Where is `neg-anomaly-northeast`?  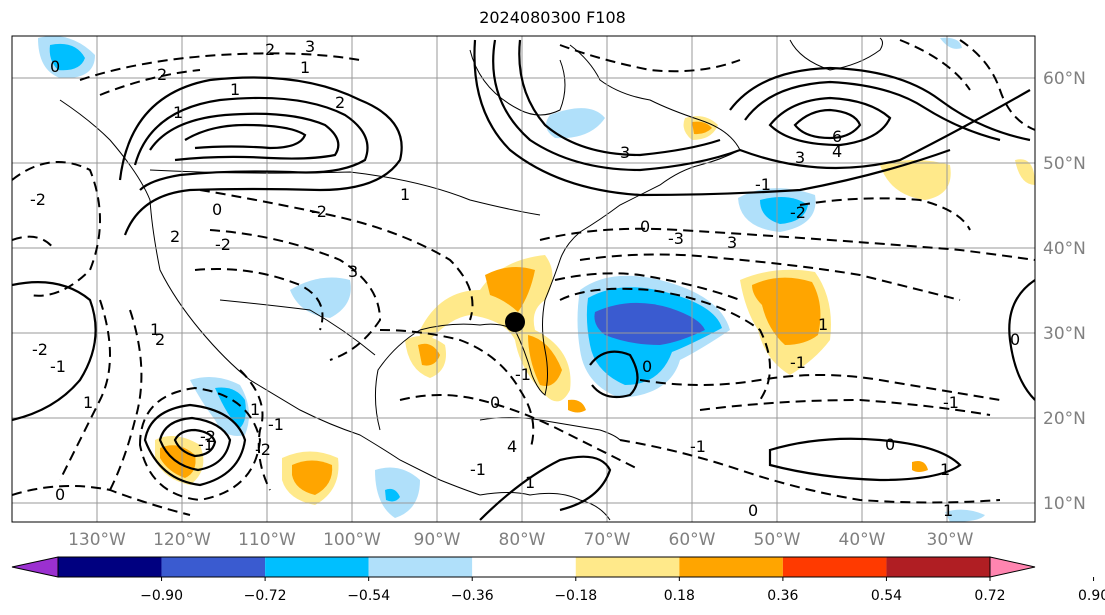
neg-anomaly-northeast is located at coordinates (951, 43).